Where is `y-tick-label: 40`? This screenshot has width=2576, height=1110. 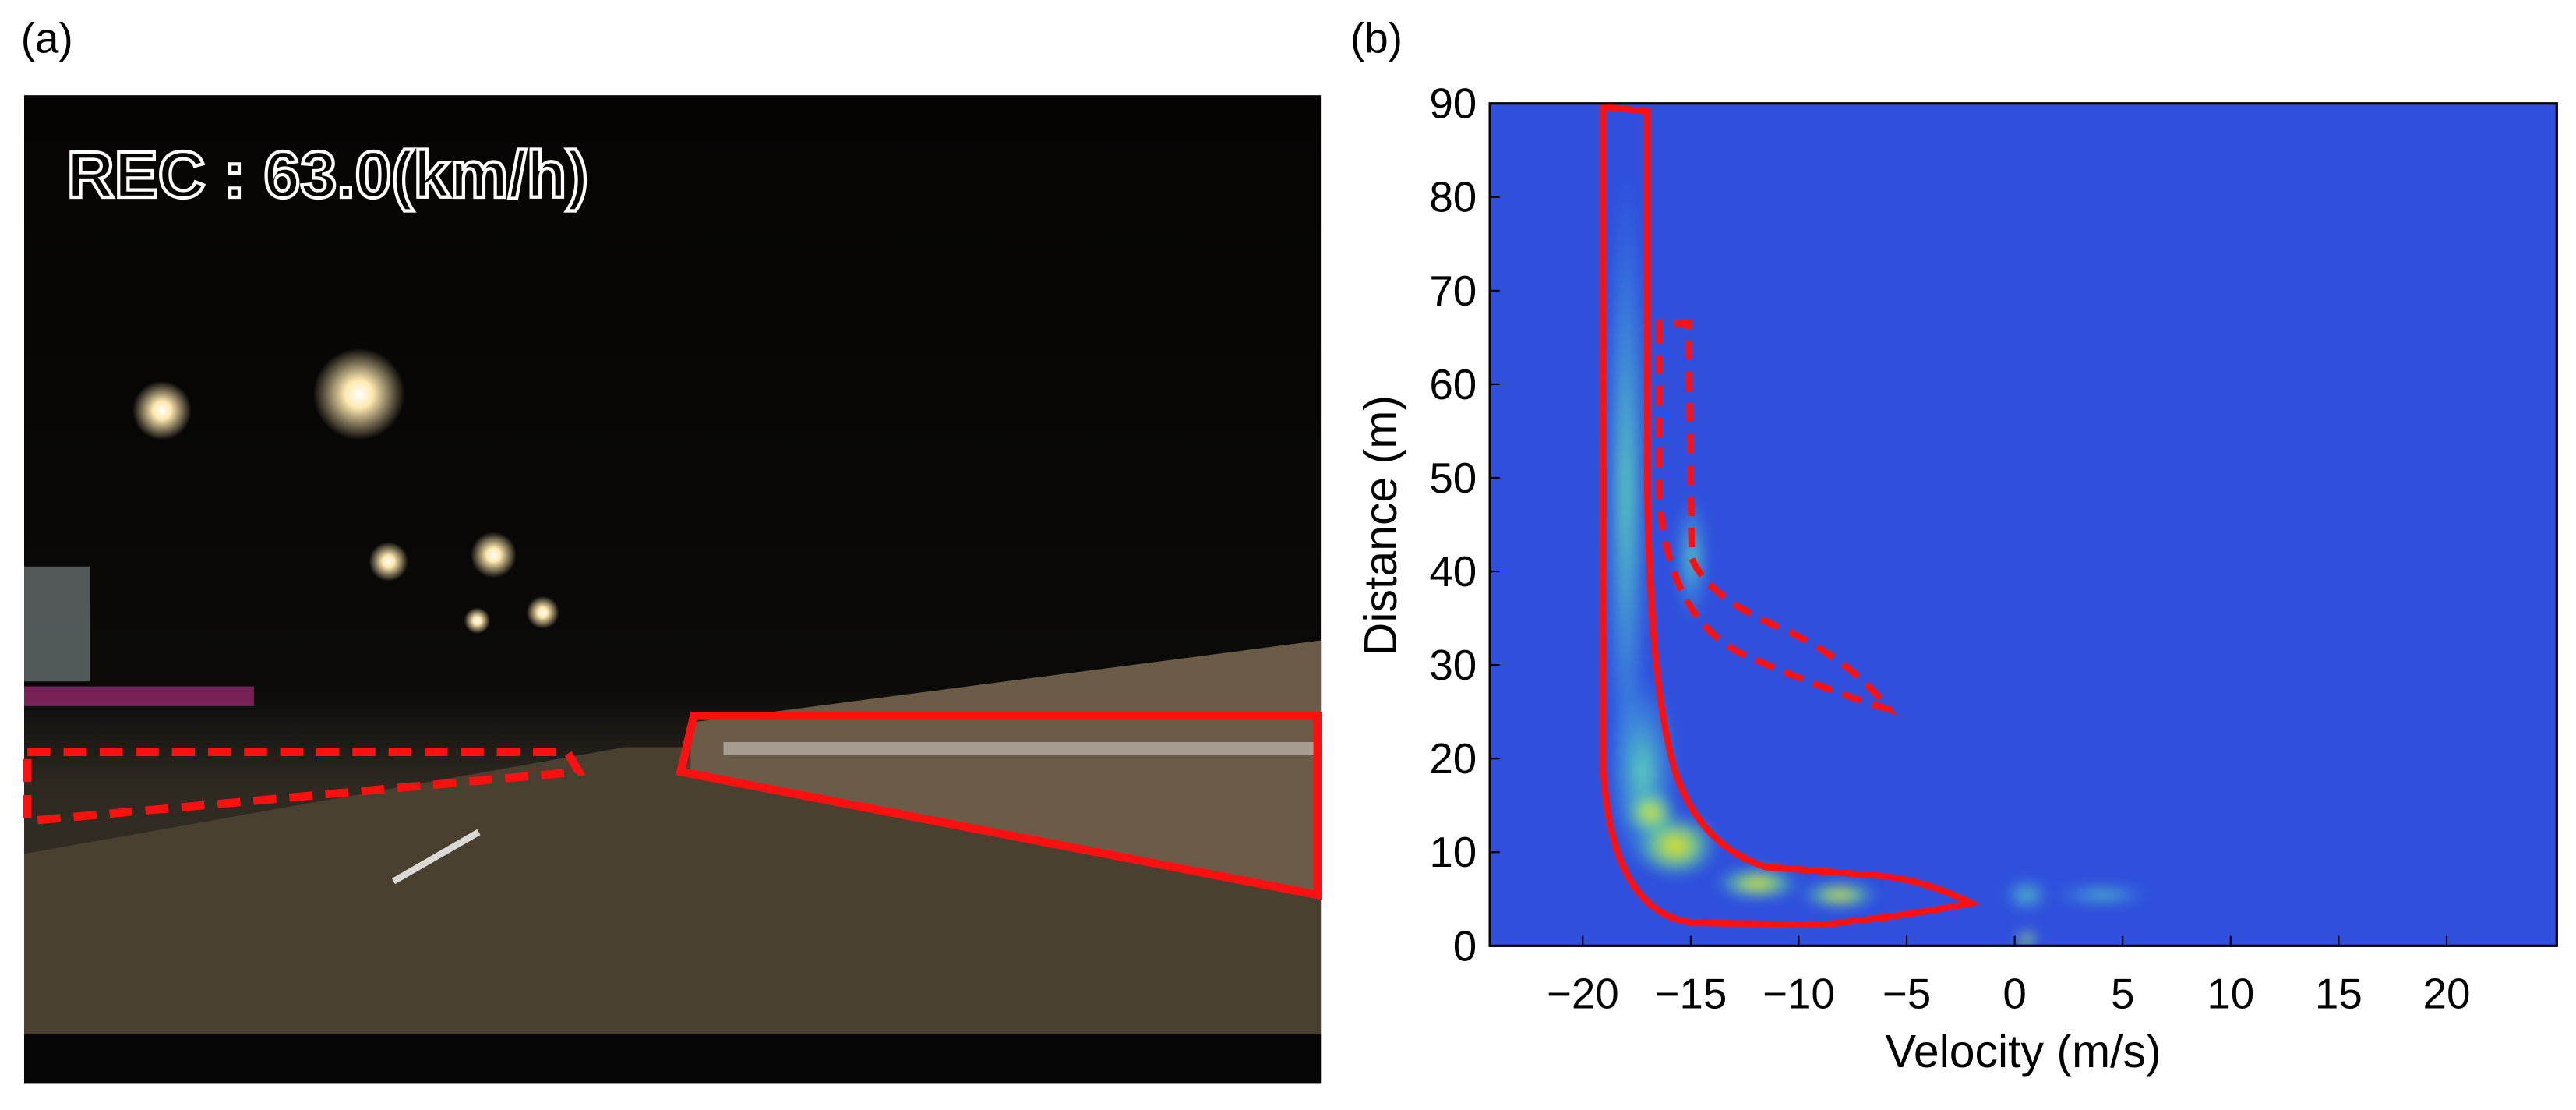
y-tick-label: 40 is located at coordinates (1453, 571).